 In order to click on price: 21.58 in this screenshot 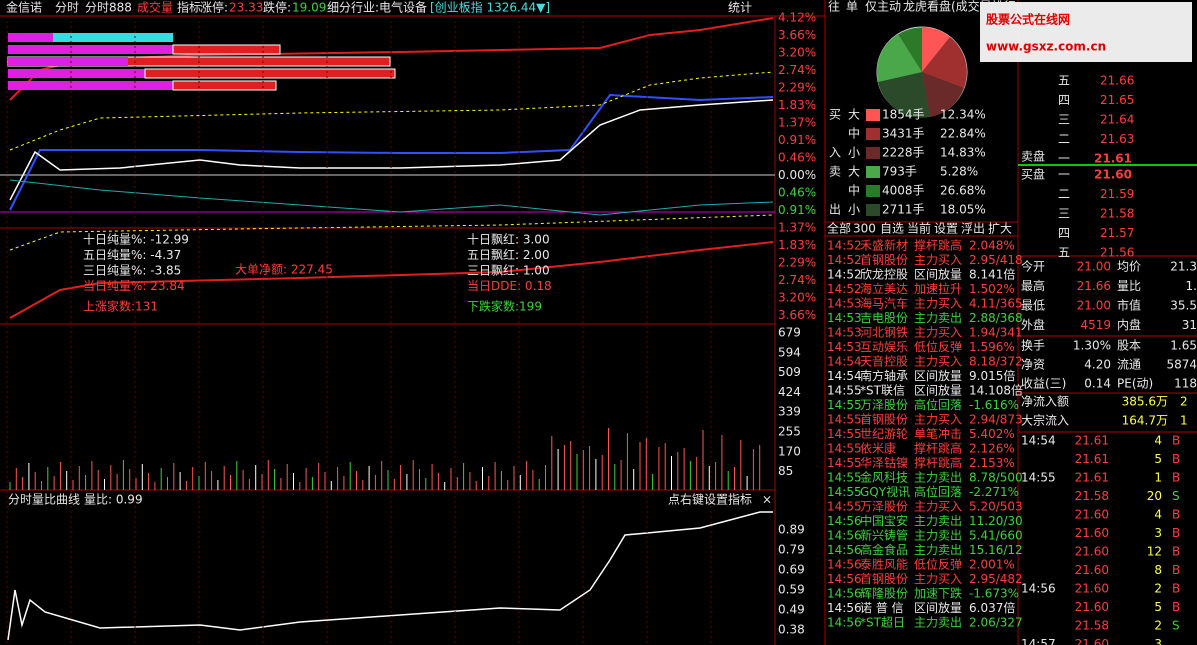, I will do `click(1117, 214)`.